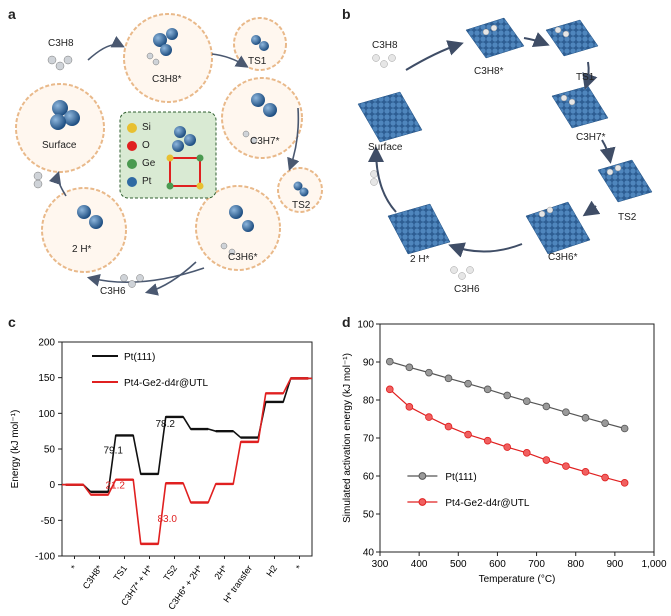 The image size is (671, 616). Describe the element at coordinates (653, 564) in the screenshot. I see `xtick-label-d: 1,000` at that location.